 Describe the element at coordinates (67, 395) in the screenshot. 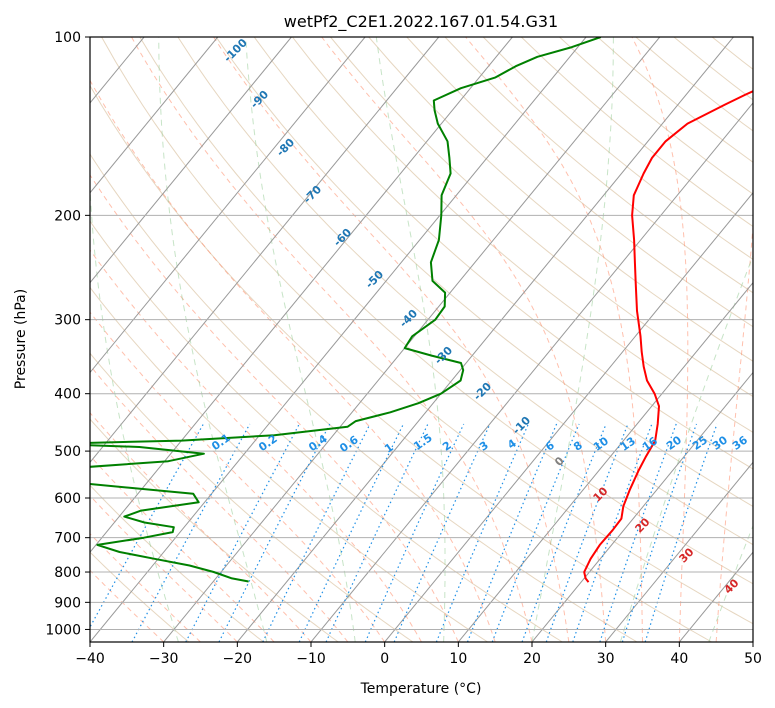

I see `y-tick-label: 400` at that location.